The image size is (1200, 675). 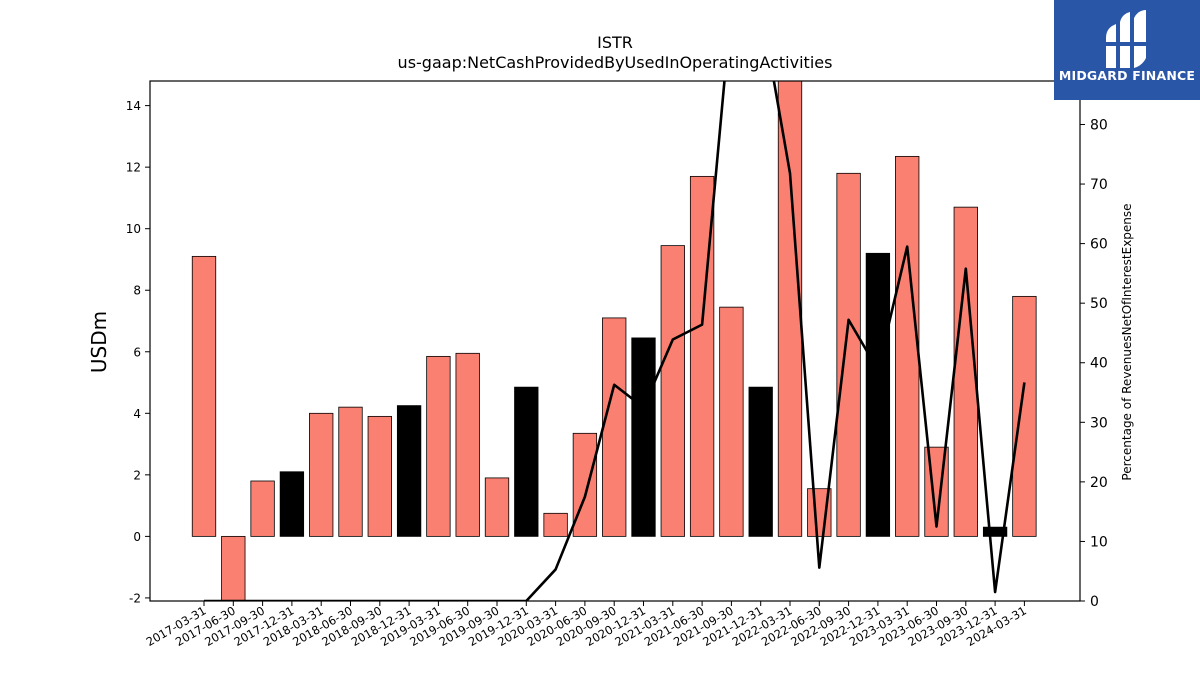 I want to click on logo-mark-icon, so click(x=1126, y=39).